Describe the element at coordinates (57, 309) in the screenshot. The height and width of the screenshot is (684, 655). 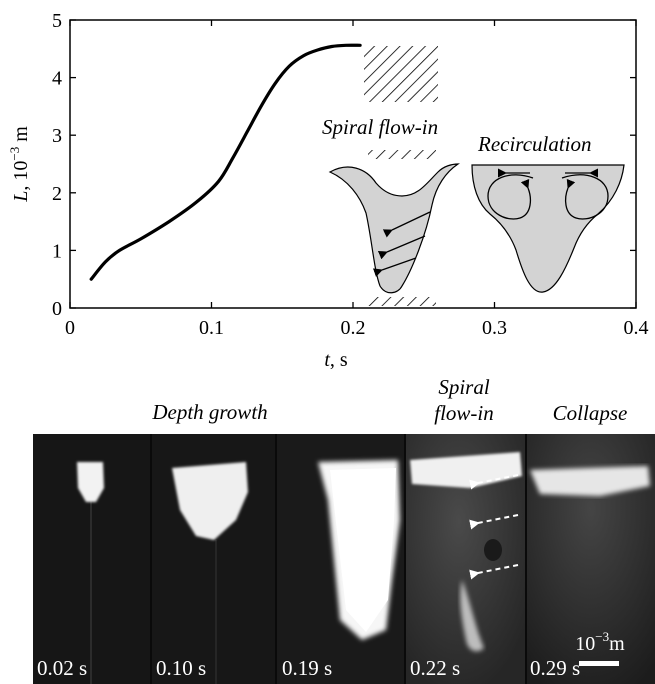
I see `y-tick-label: 0` at that location.